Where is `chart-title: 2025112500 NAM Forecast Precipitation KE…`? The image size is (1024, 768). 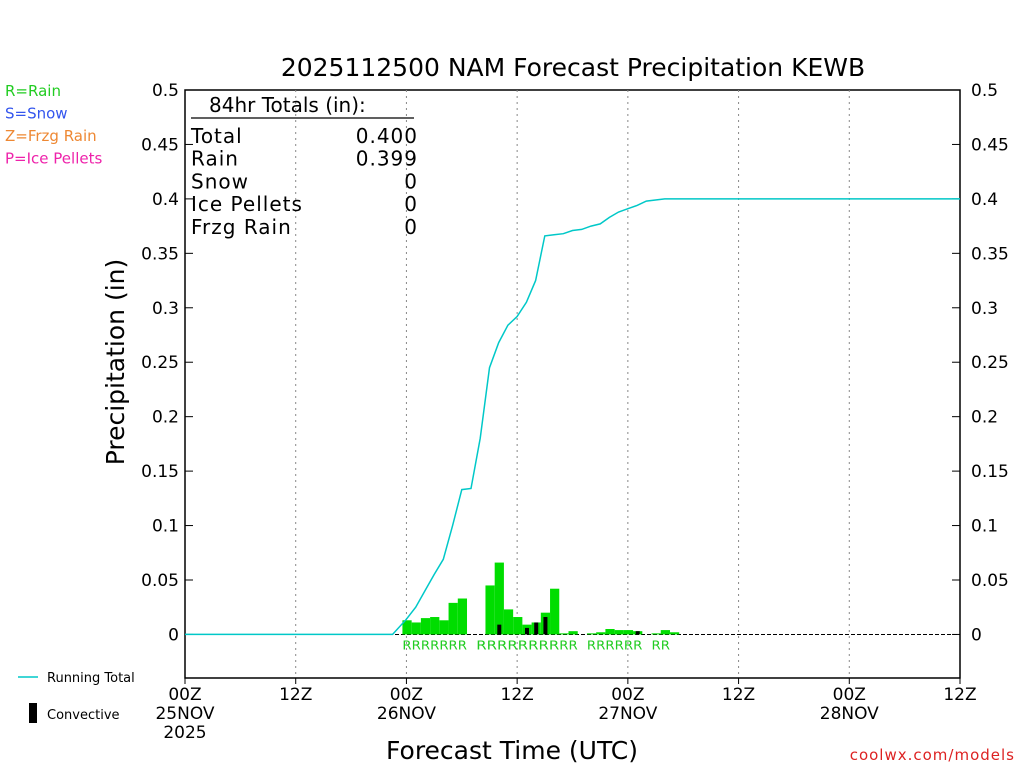 chart-title: 2025112500 NAM Forecast Precipitation KE… is located at coordinates (573, 67).